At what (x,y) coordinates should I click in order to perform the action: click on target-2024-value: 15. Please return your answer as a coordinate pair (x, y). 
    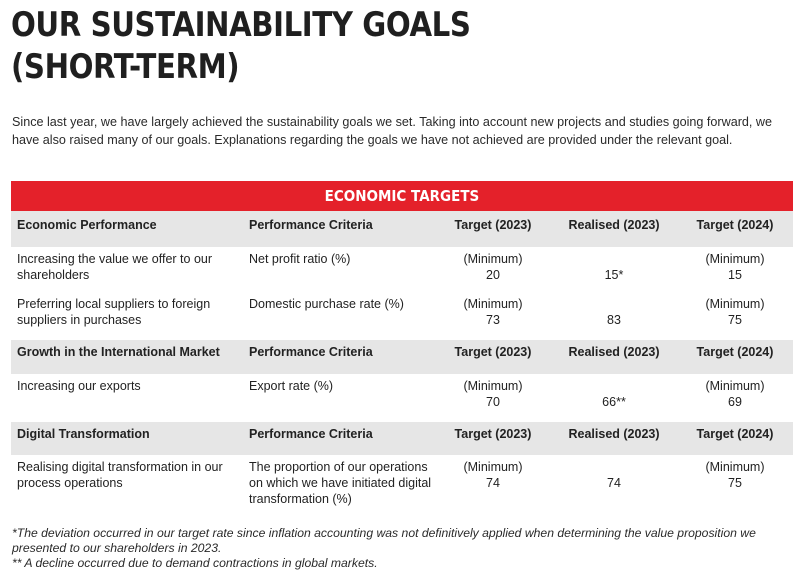
    Looking at the image, I should click on (735, 275).